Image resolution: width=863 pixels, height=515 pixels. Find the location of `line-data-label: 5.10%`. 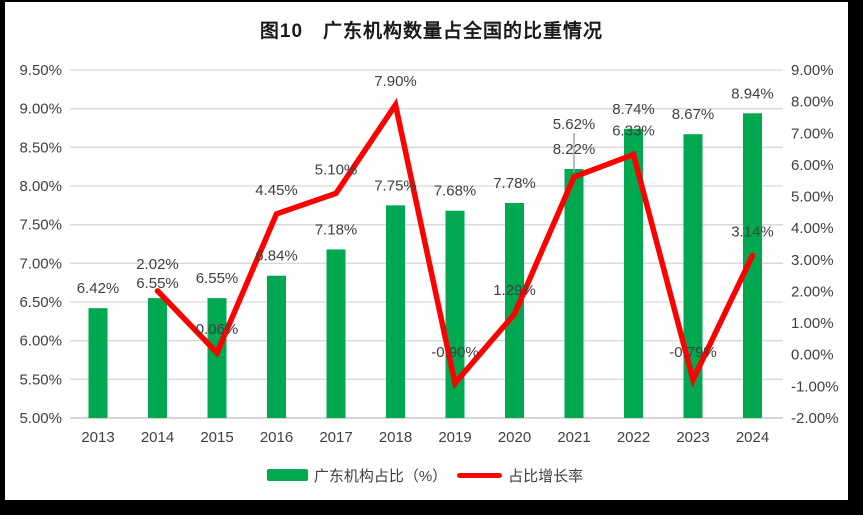

line-data-label: 5.10% is located at coordinates (336, 169).